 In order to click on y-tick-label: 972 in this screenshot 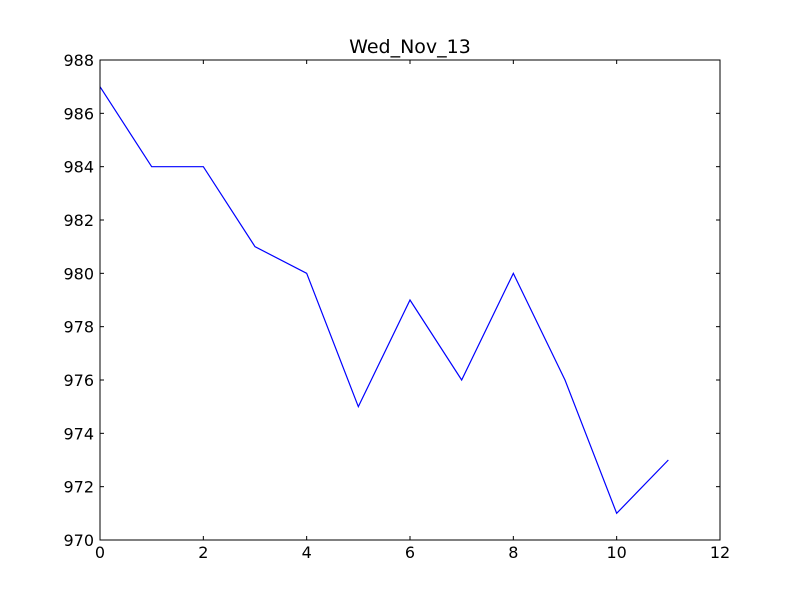, I will do `click(78, 487)`.